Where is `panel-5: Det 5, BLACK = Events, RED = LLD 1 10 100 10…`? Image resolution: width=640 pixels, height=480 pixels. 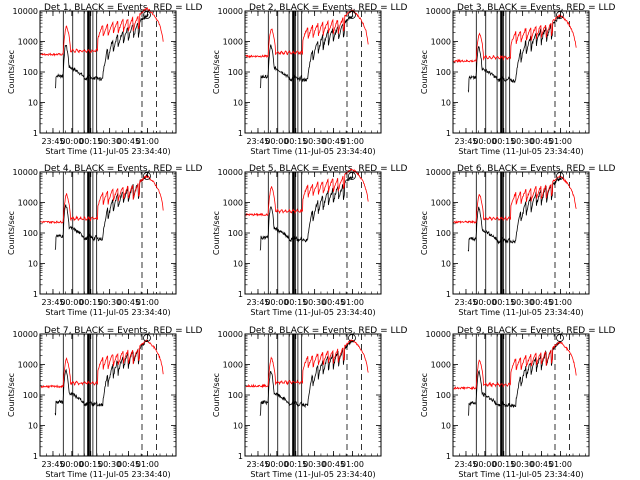 panel-5: Det 5, BLACK = Events, RED = LLD 1 10 100 10… is located at coordinates (310, 240).